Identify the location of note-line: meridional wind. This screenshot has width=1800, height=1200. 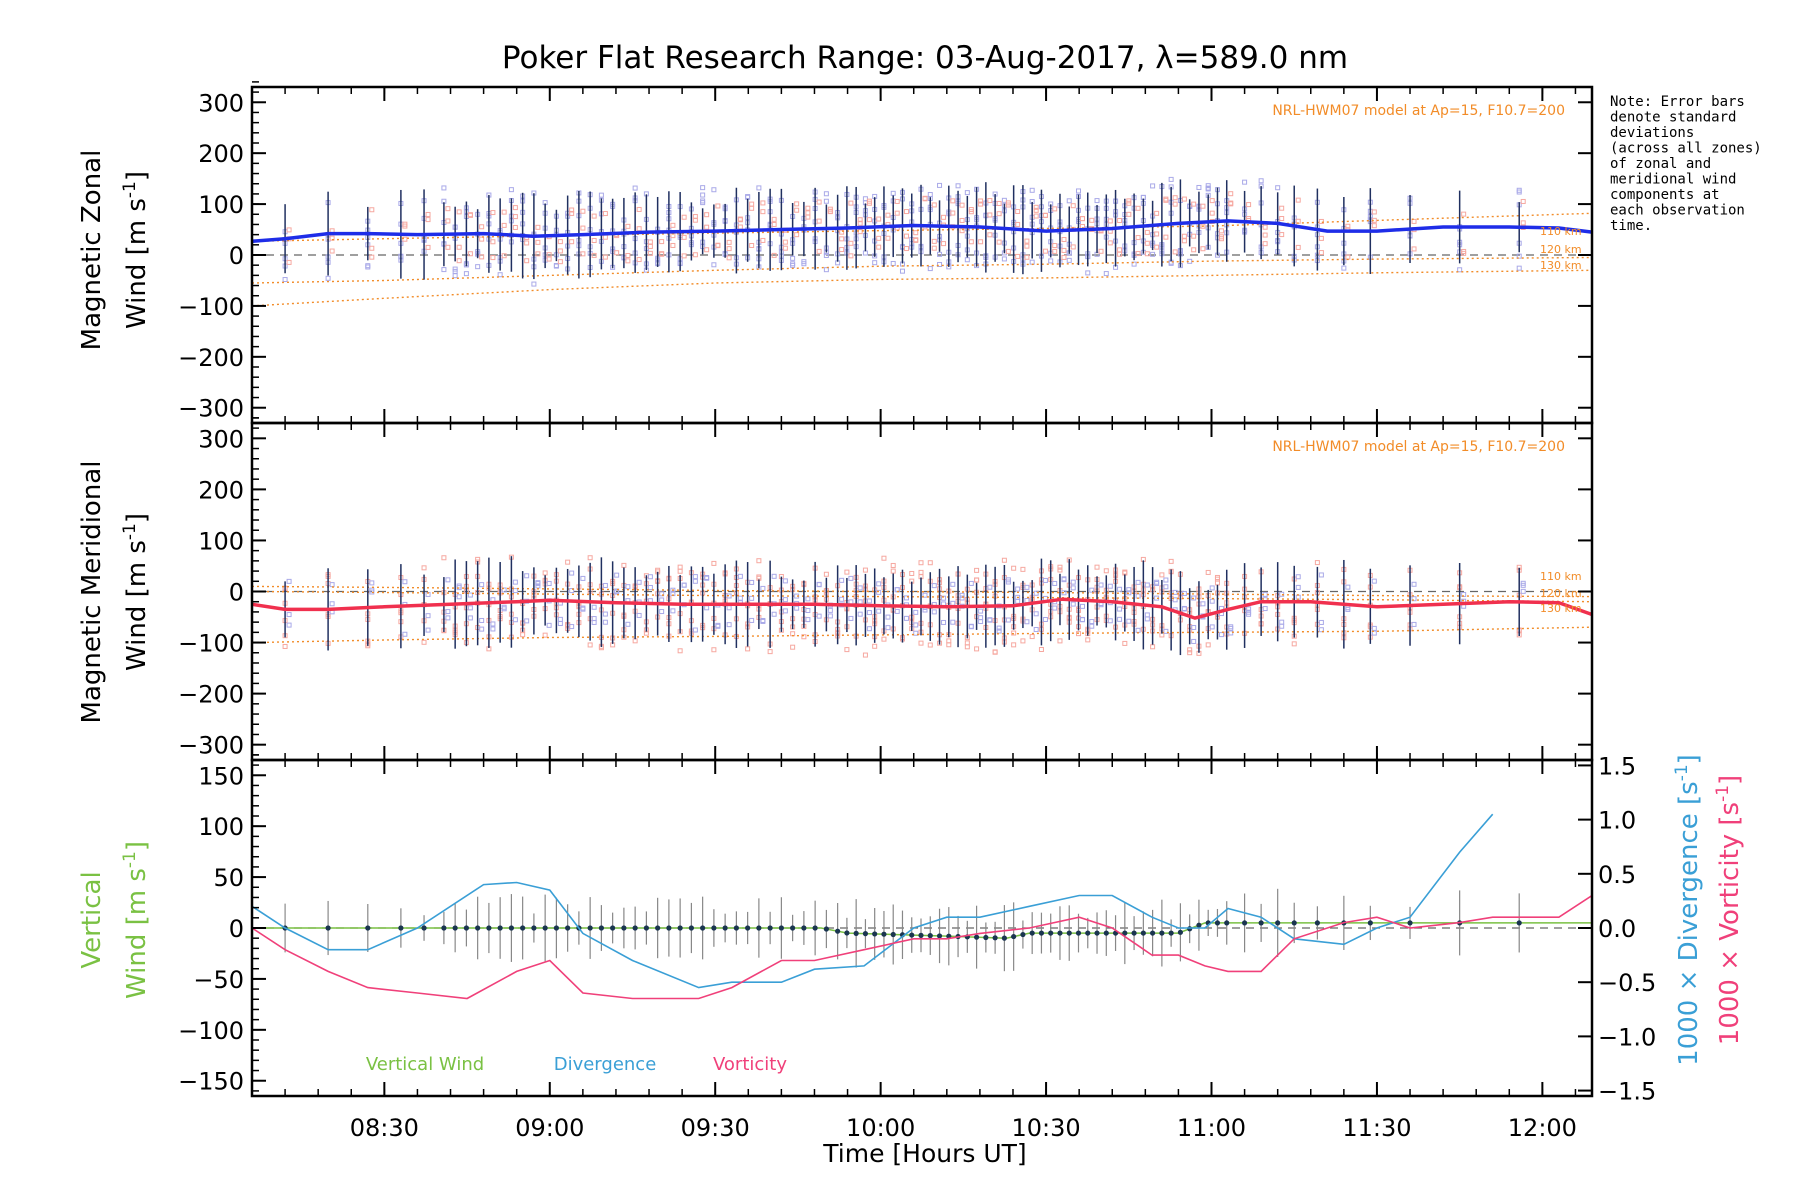
(1673, 180).